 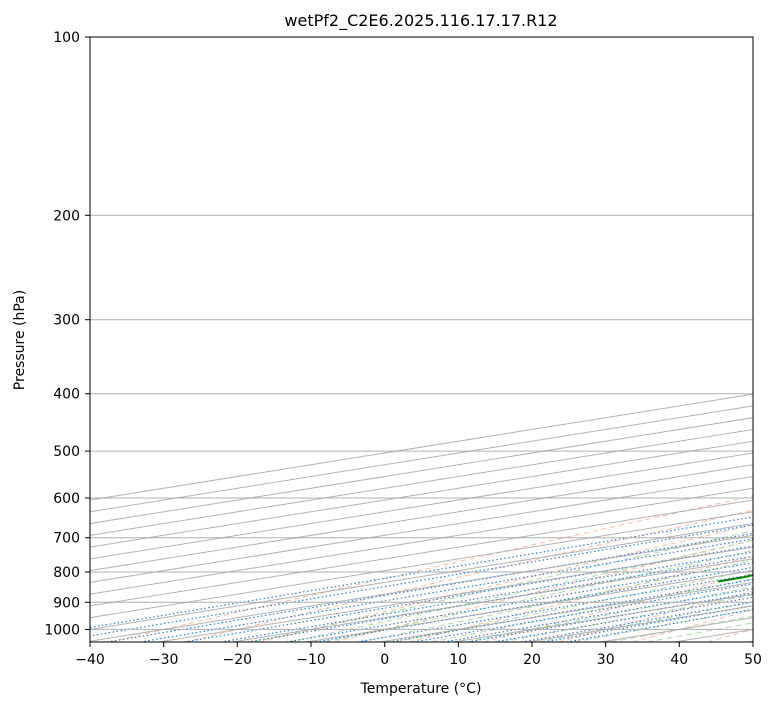 I want to click on x-axis-title: Temperature (°C), so click(x=421, y=689).